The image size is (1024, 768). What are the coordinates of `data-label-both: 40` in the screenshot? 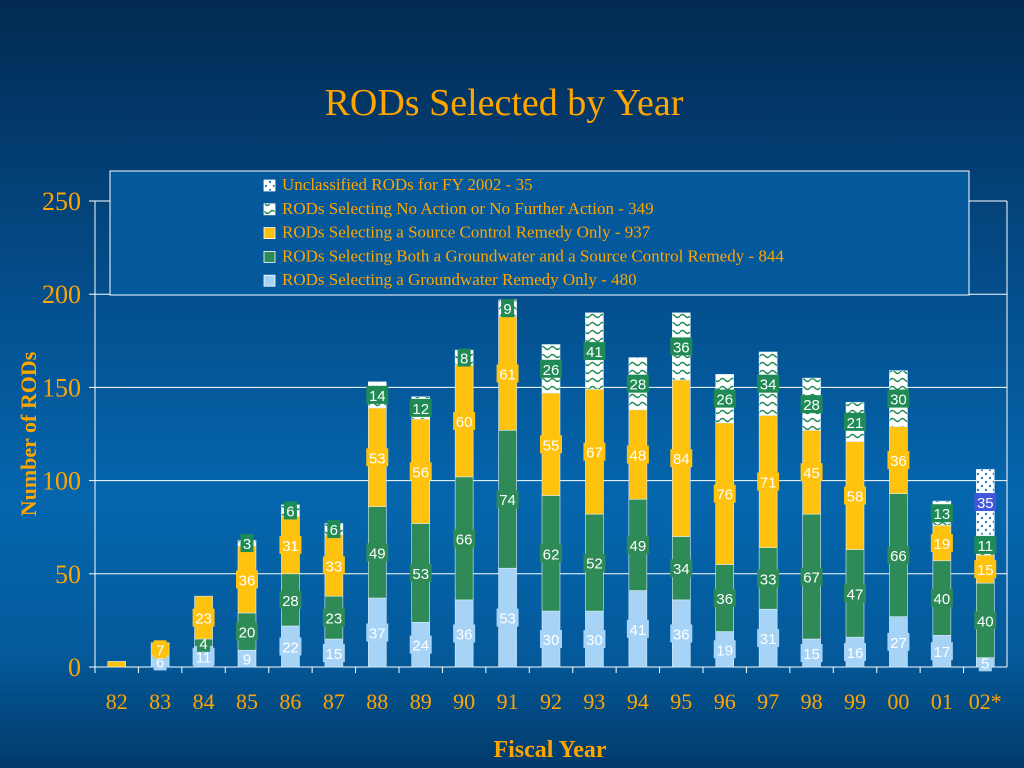 It's located at (985, 621).